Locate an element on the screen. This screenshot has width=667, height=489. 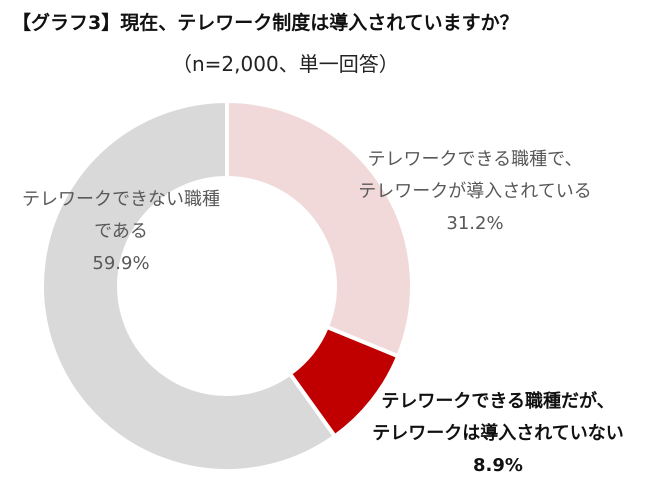
chart-title: 【グラフ3】現在、テレワーク制度は導入されていますか？ is located at coordinates (265, 23).